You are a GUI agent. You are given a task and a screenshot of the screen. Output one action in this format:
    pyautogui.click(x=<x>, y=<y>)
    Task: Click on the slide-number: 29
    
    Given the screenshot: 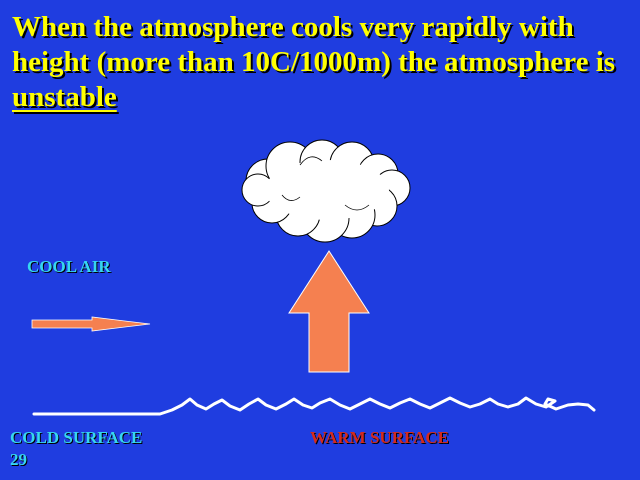 What is the action you would take?
    pyautogui.click(x=18, y=459)
    